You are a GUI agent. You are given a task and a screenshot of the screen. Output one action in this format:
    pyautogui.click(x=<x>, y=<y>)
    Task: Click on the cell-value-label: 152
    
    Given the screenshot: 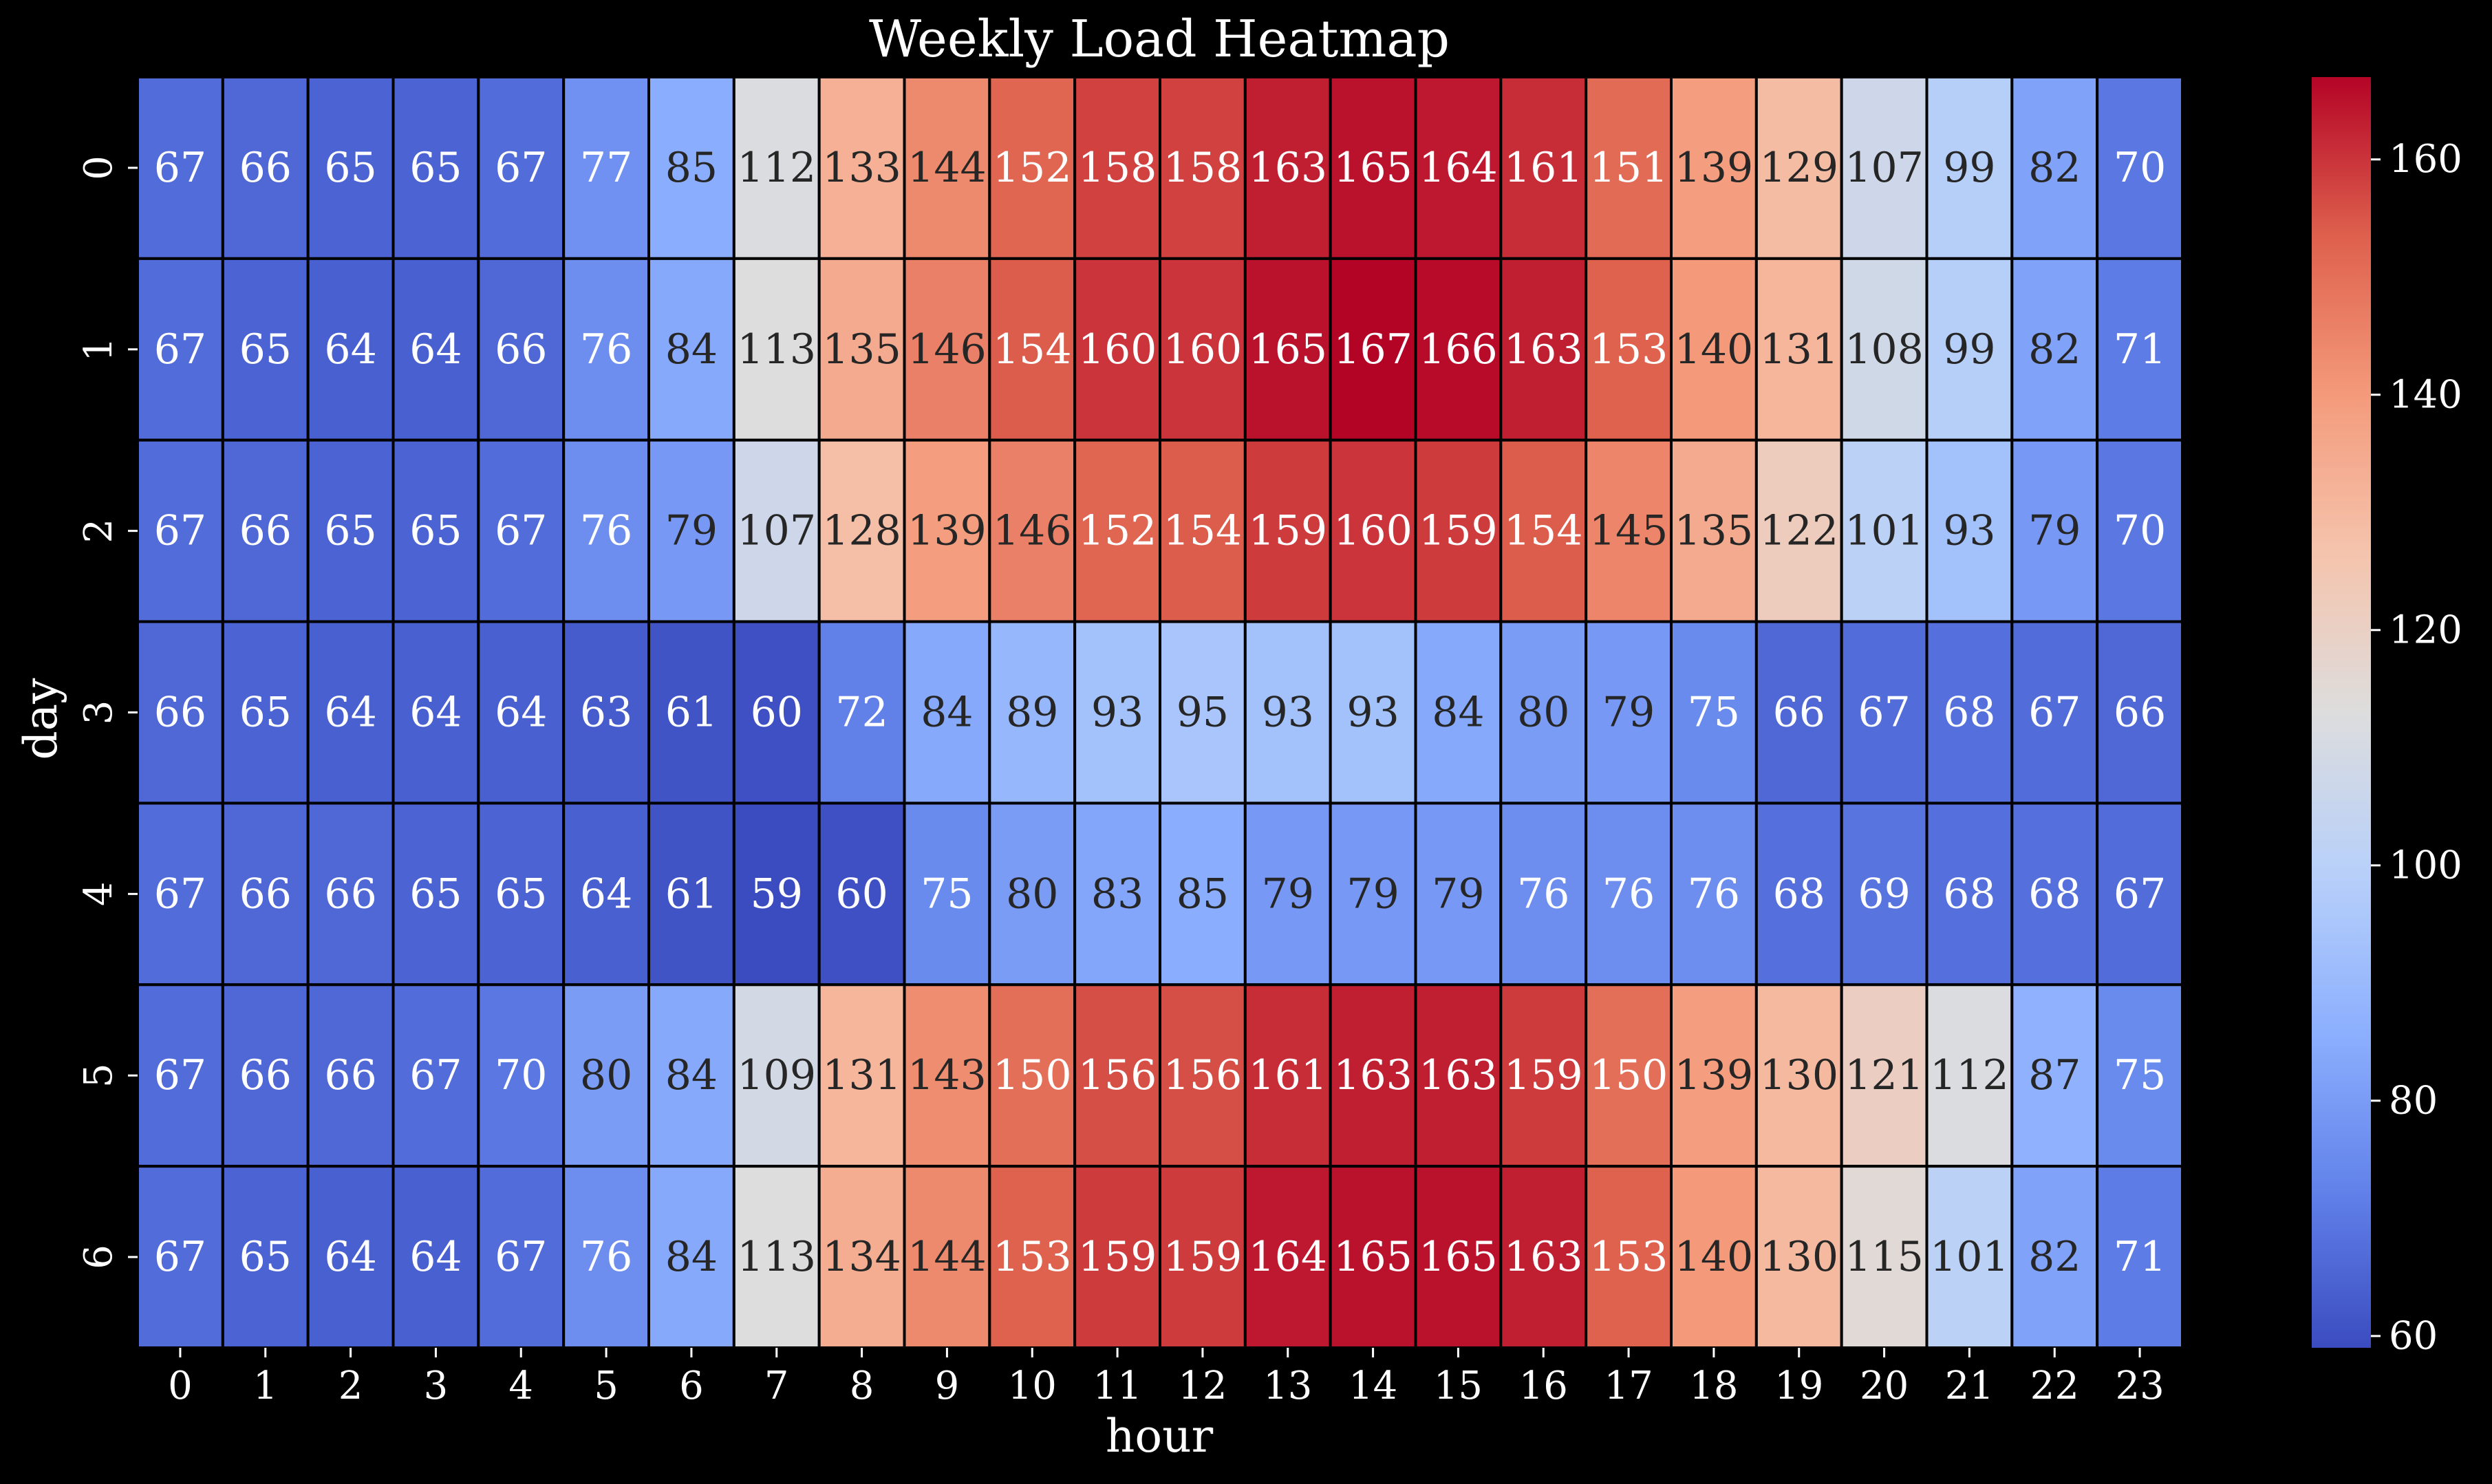 What is the action you would take?
    pyautogui.click(x=1032, y=168)
    